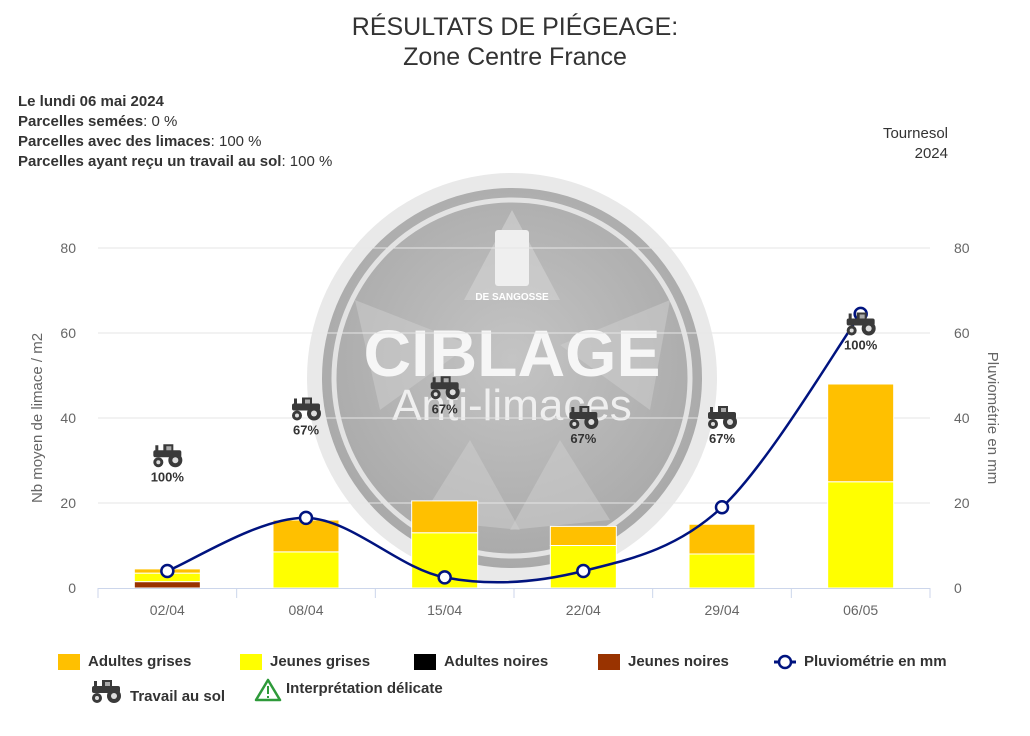 The width and height of the screenshot is (1030, 736). Describe the element at coordinates (515, 57) in the screenshot. I see `chart-subtitle: Zone Centre France` at that location.